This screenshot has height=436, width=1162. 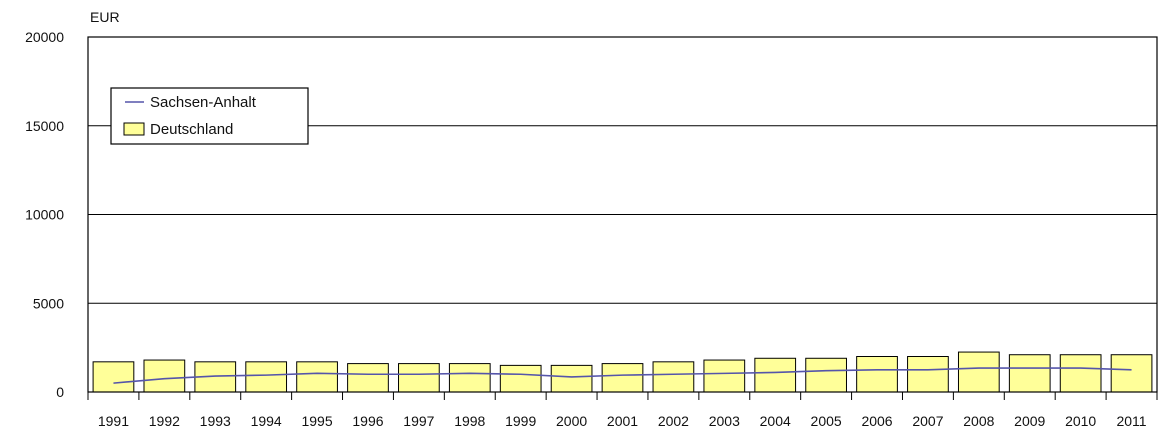 I want to click on legend: Sachsen-Anhalt Deutschland, so click(x=209, y=116).